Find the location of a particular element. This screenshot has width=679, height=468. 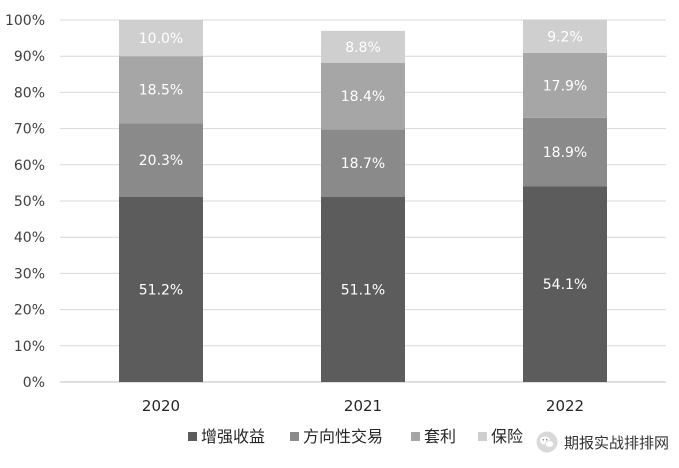

data-label: 10.0% is located at coordinates (161, 39).